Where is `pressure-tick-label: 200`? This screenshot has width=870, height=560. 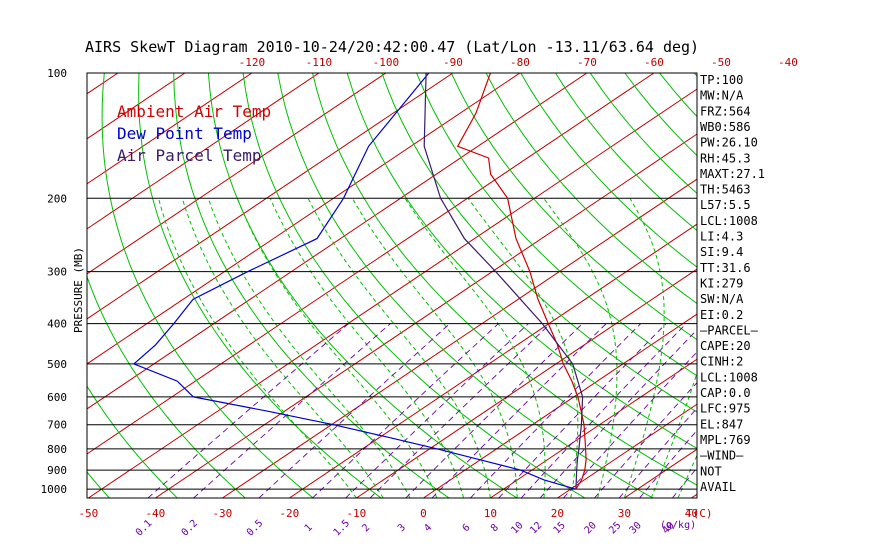
pressure-tick-label: 200 is located at coordinates (57, 198).